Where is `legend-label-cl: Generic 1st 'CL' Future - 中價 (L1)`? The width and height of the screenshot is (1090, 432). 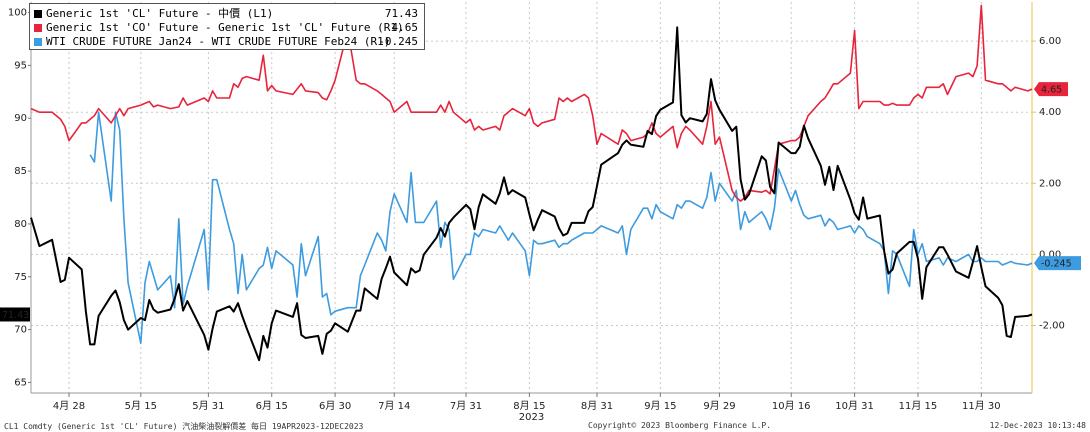 legend-label-cl: Generic 1st 'CL' Future - 中價 (L1) is located at coordinates (160, 13).